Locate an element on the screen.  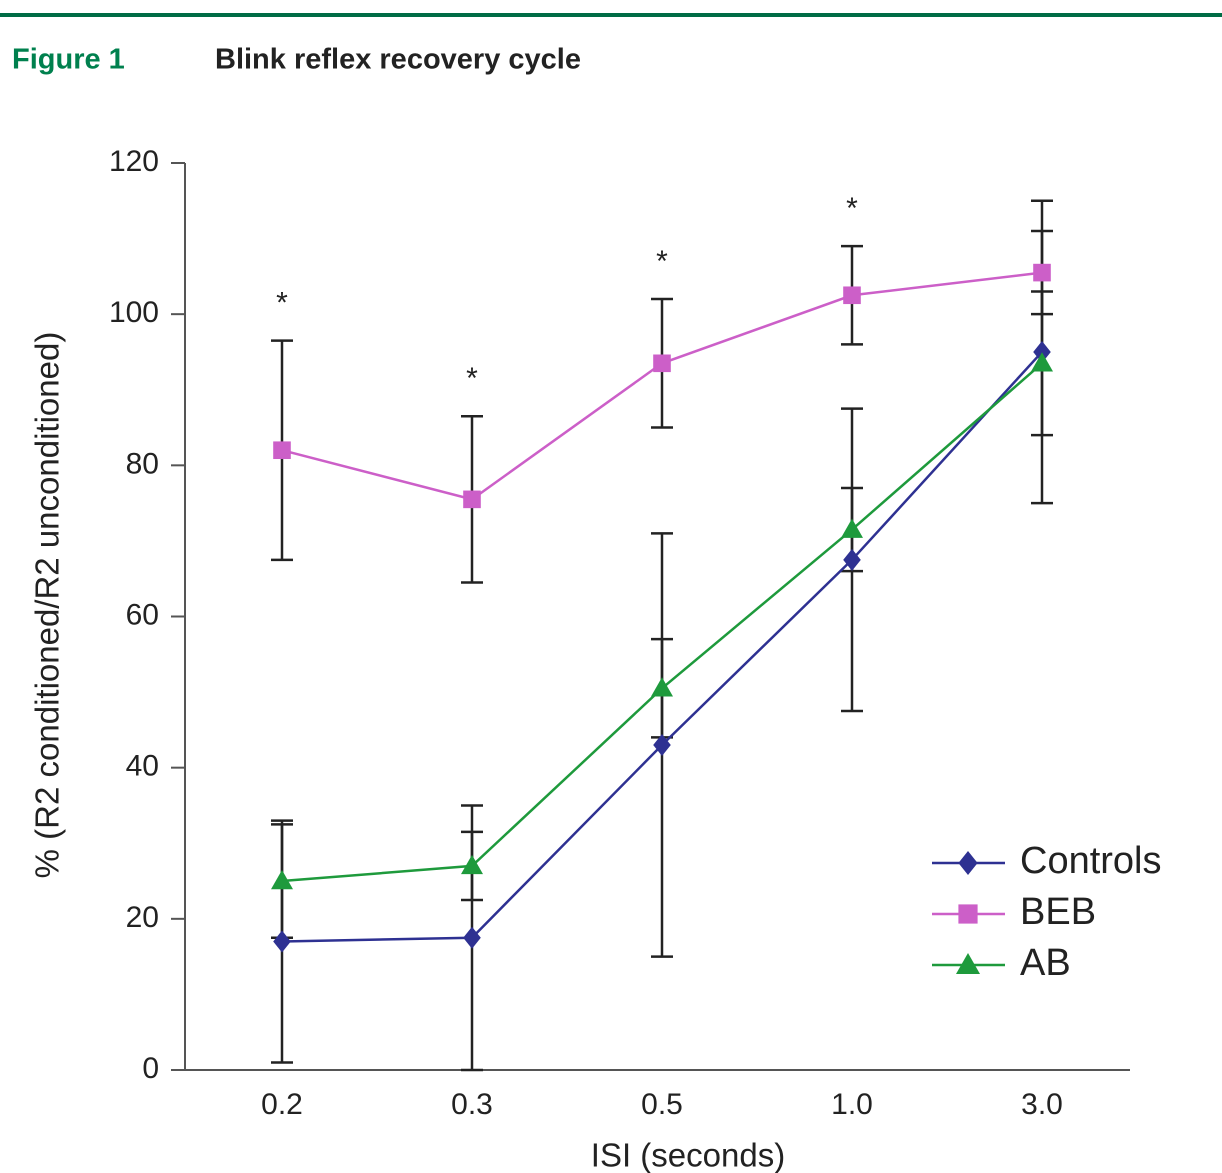
y-axis-label: % (R2 conditioned/R2 unconditioned) is located at coordinates (47, 605).